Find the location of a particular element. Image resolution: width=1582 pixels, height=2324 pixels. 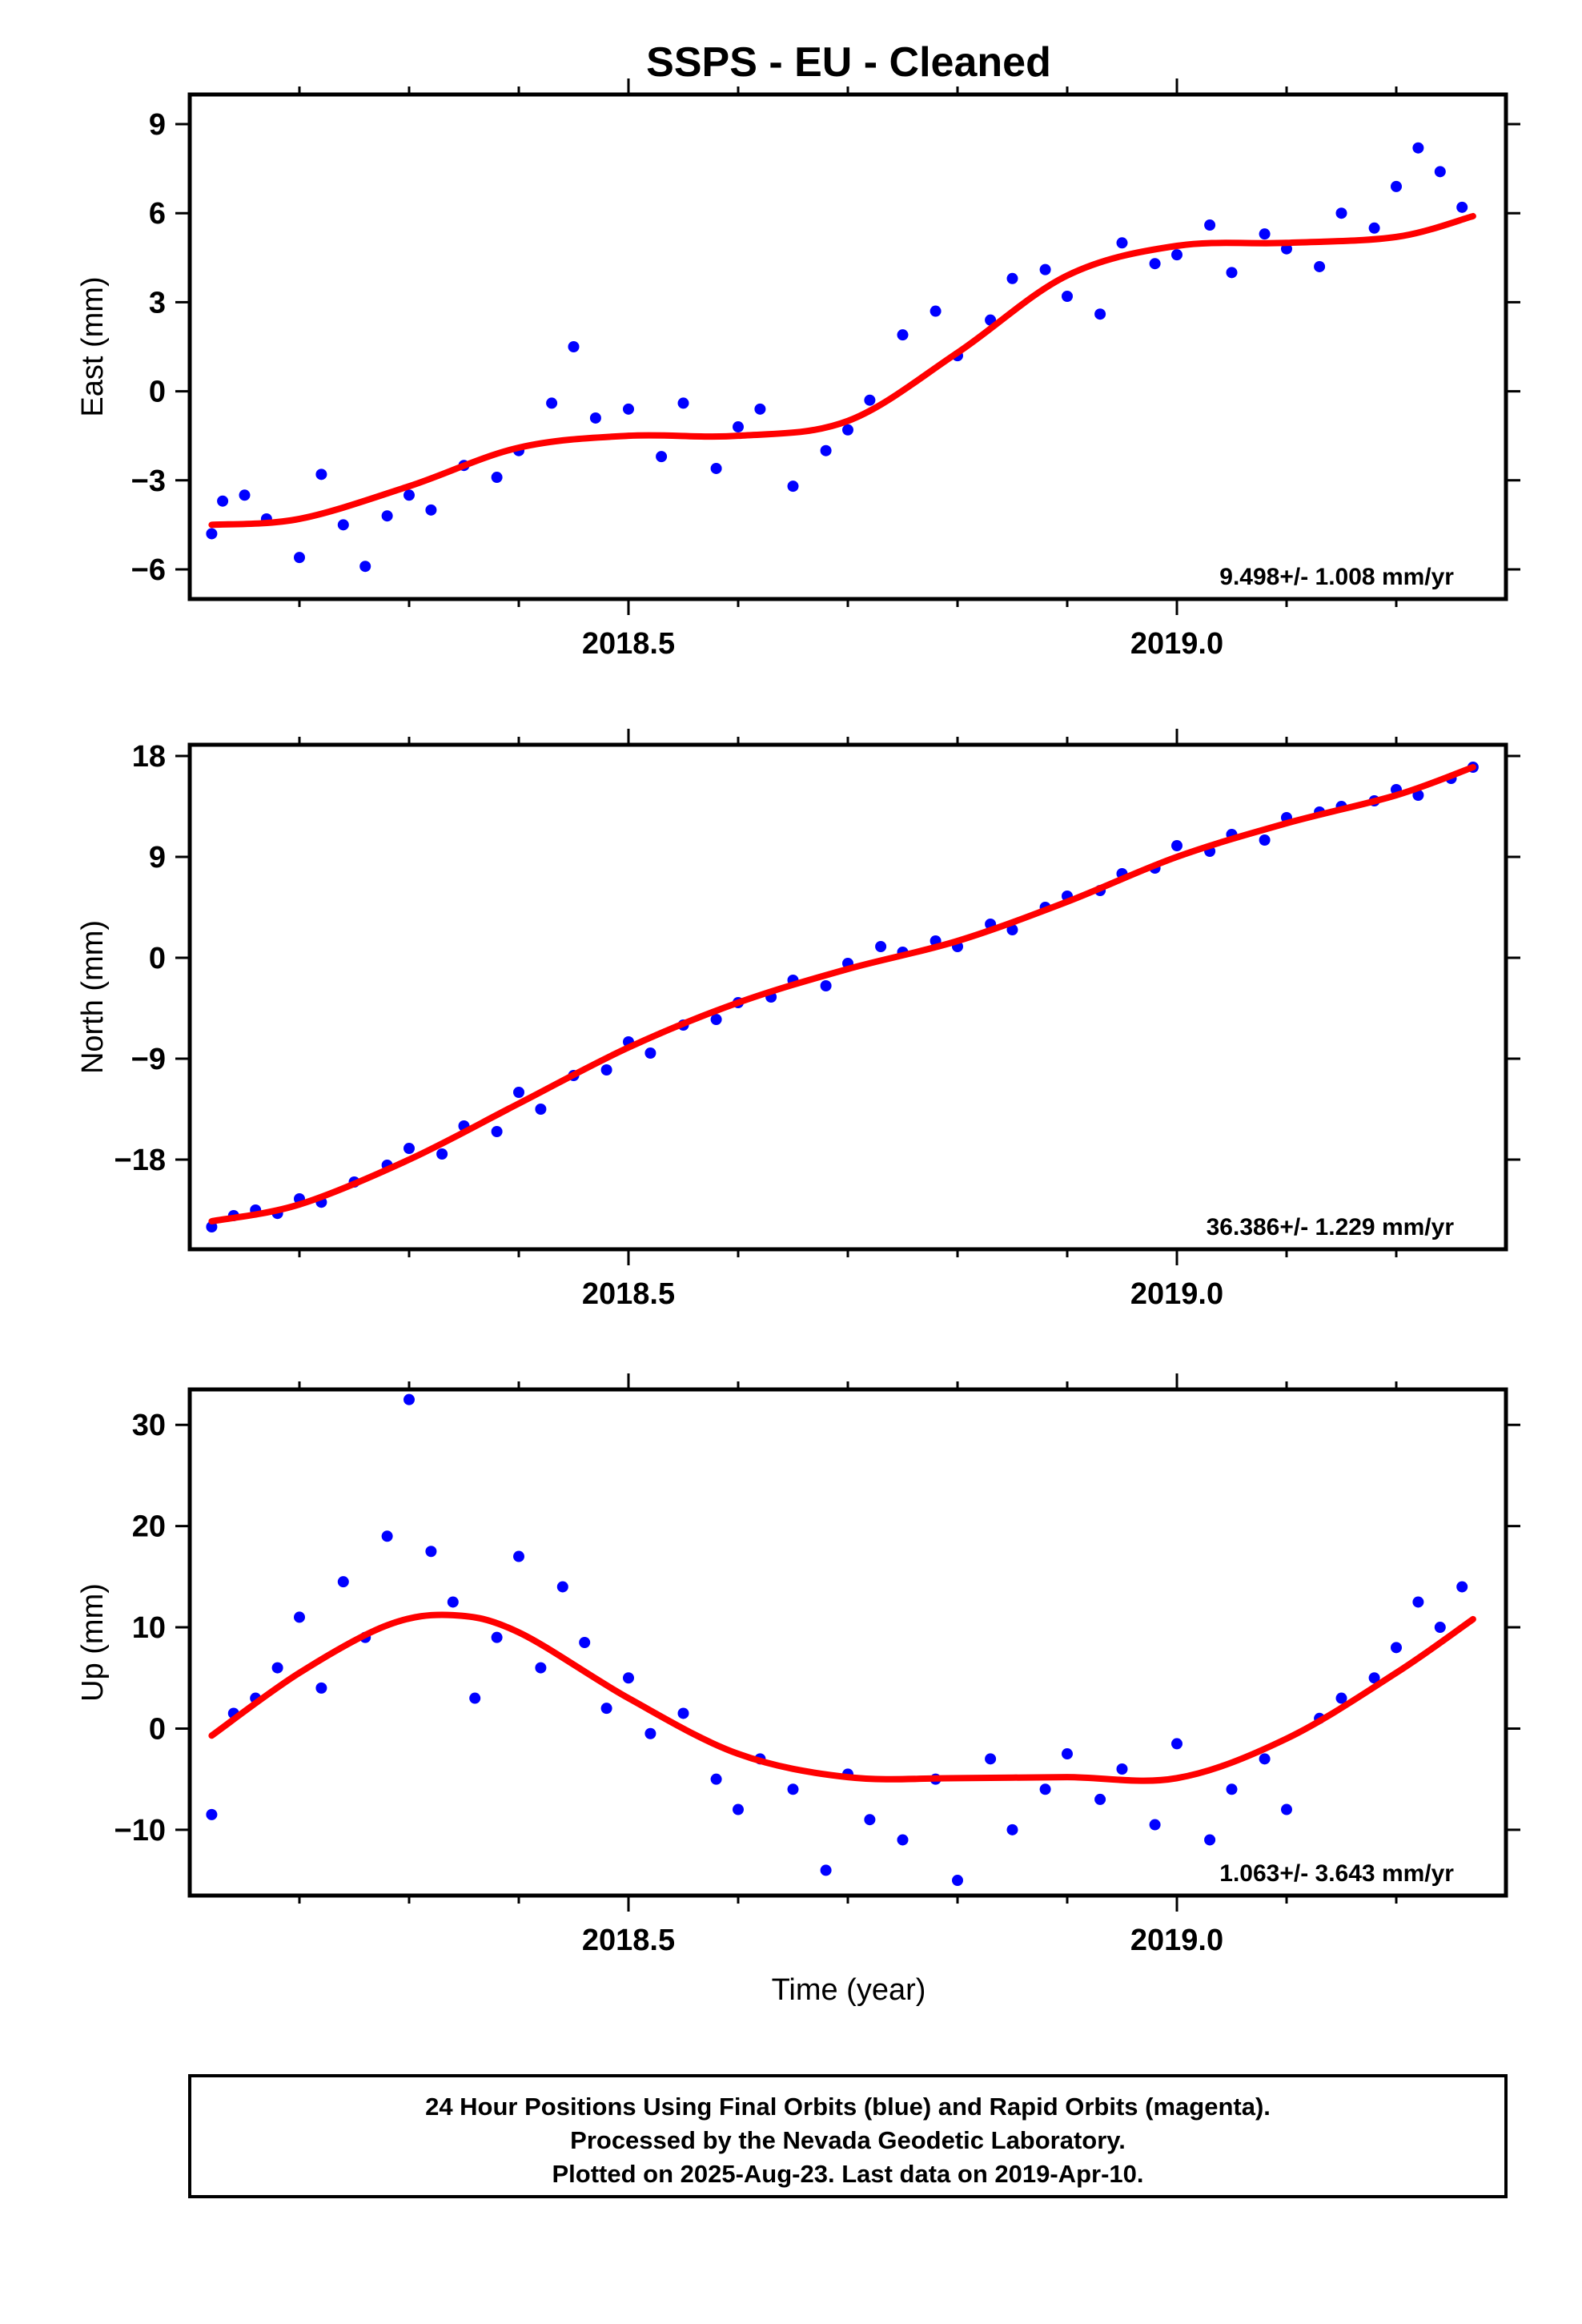

y-tick-label: −6 is located at coordinates (148, 570).